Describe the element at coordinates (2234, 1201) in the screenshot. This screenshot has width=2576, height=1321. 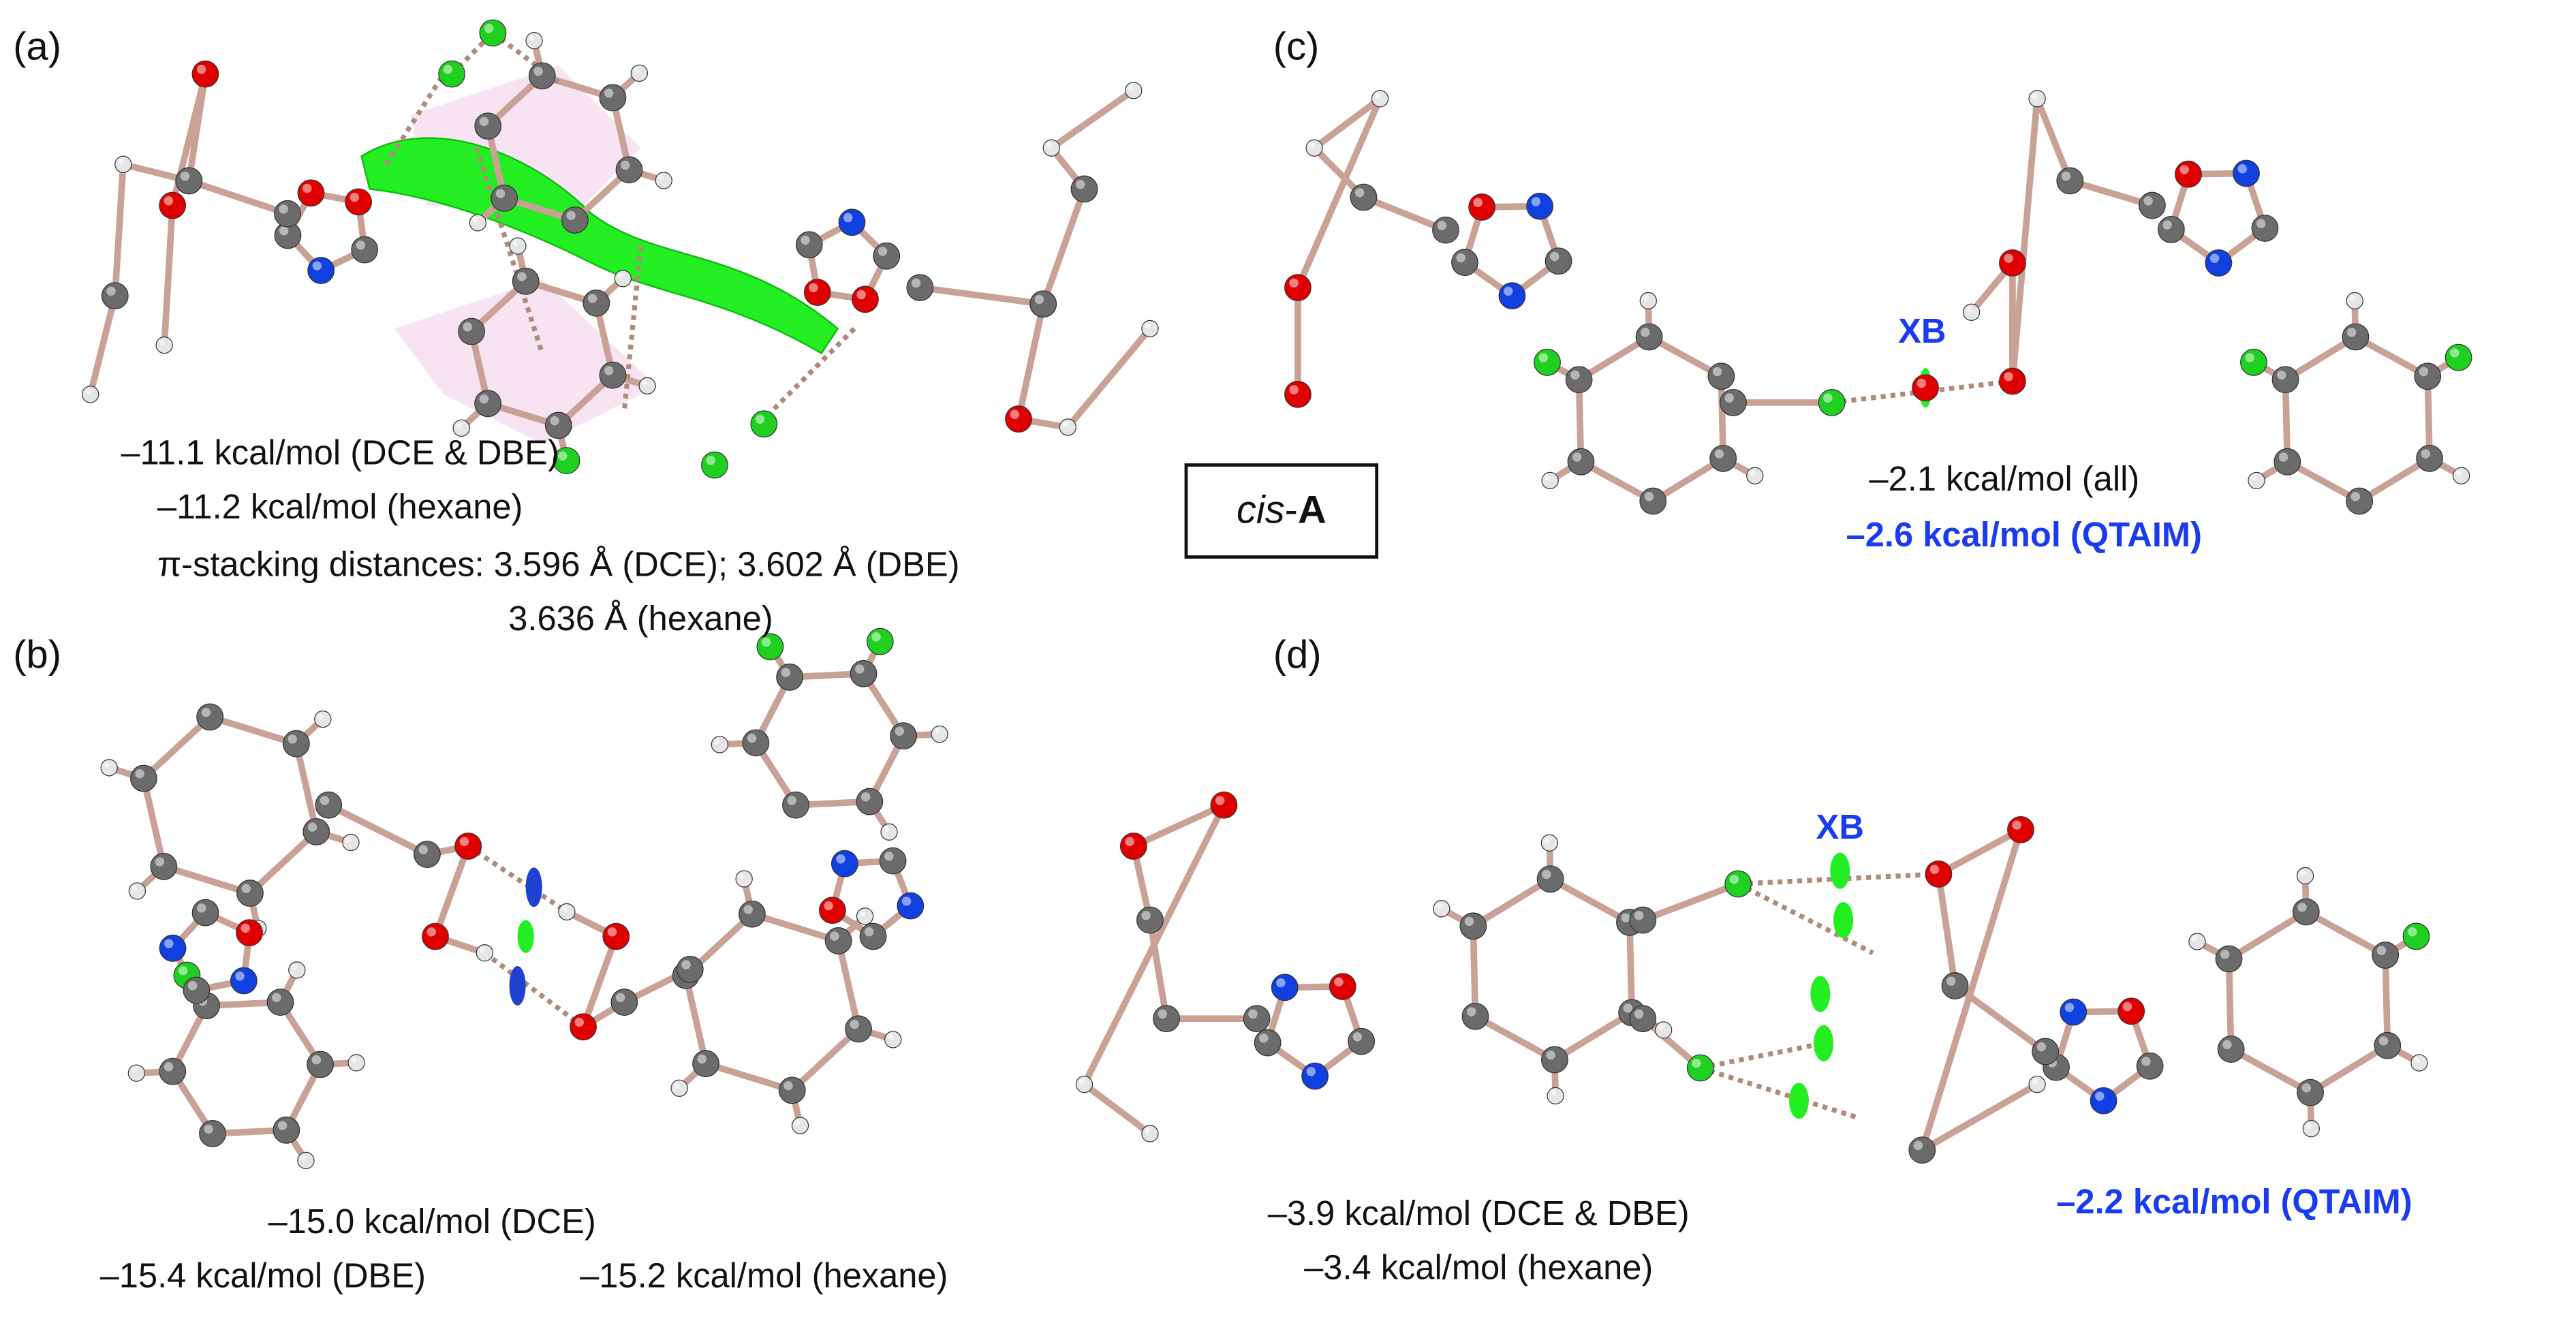
I see `qtaim-label: –2.2 kcal/mol (QTAIM)` at that location.